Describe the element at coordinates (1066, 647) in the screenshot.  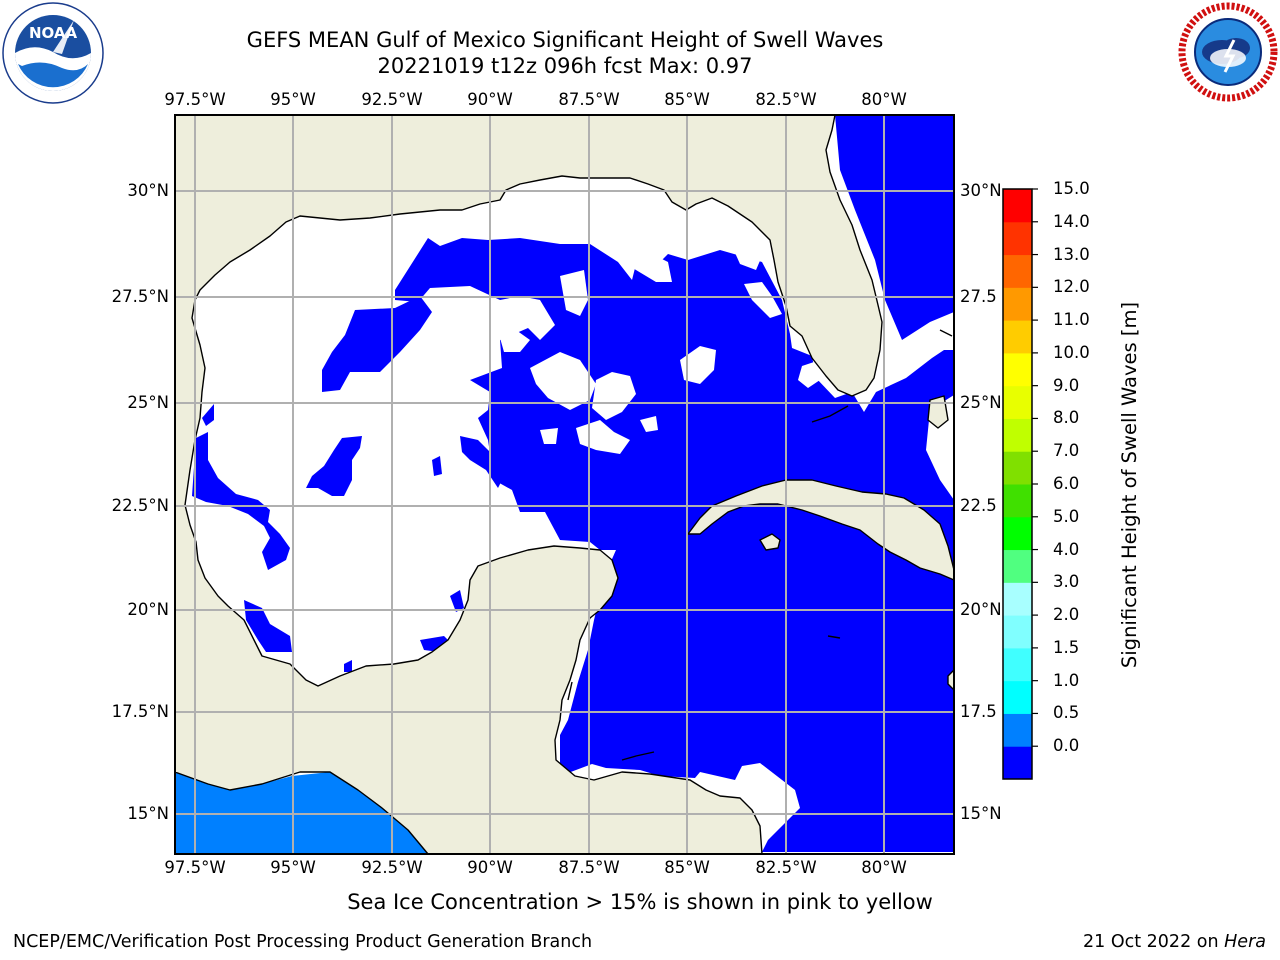
I see `colorbar-tick-label: 1.5` at that location.